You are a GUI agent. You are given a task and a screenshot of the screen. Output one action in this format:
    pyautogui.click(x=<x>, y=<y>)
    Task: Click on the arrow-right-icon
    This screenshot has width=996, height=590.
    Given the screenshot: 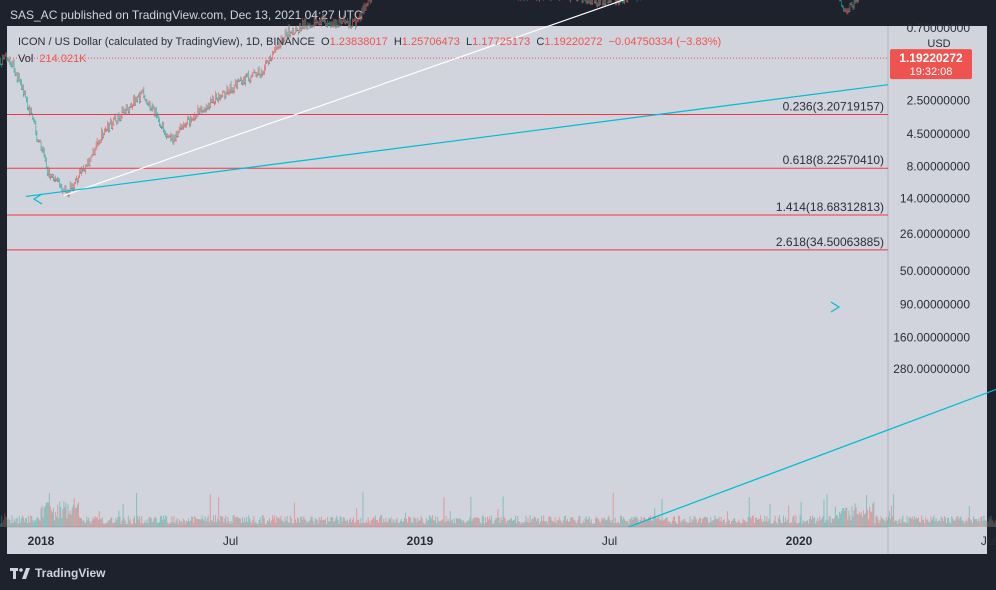 What is the action you would take?
    pyautogui.click(x=835, y=307)
    